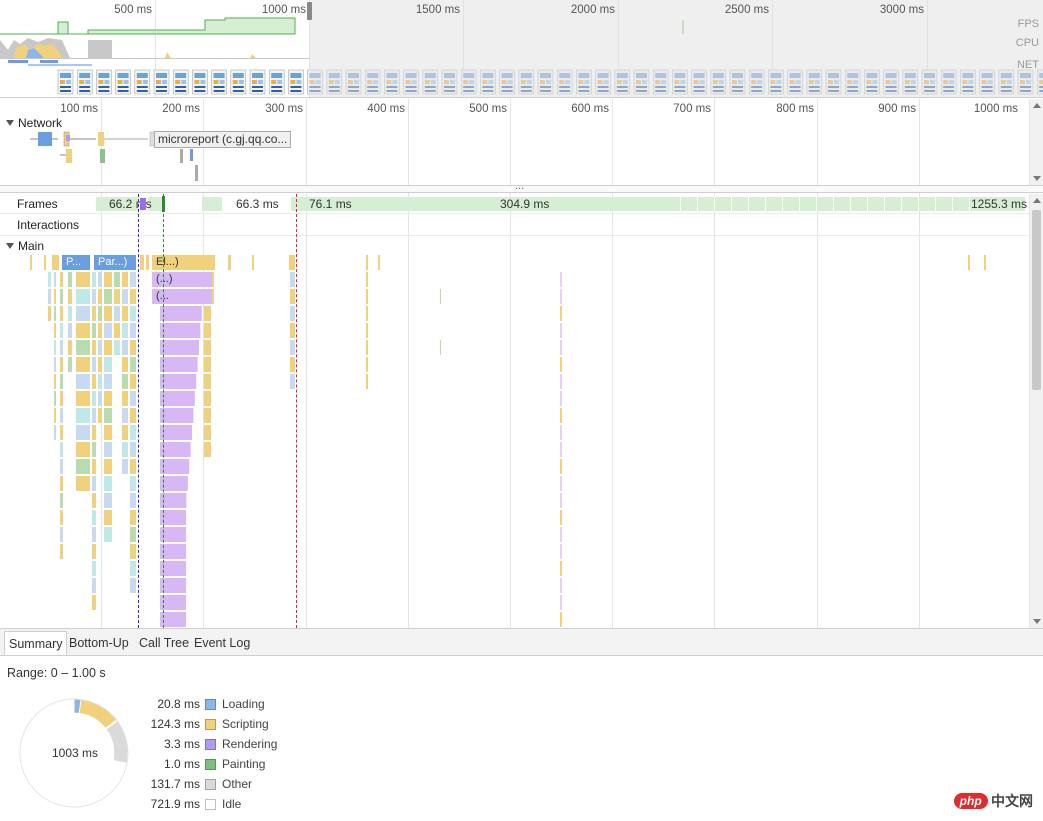 Image resolution: width=1043 pixels, height=821 pixels. I want to click on tab-label: Call Tree, so click(164, 643).